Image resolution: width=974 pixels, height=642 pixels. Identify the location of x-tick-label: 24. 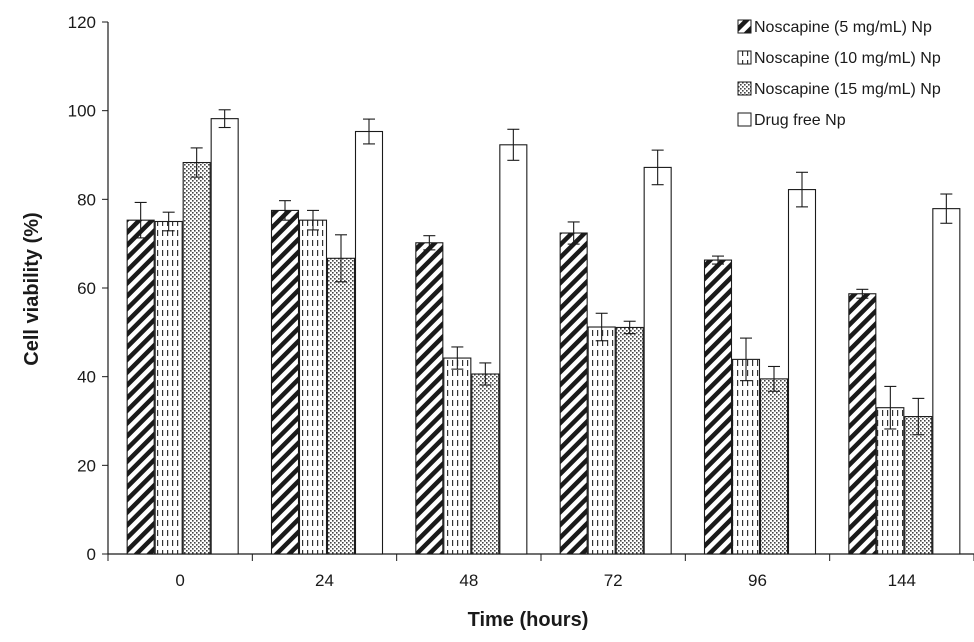
(324, 580).